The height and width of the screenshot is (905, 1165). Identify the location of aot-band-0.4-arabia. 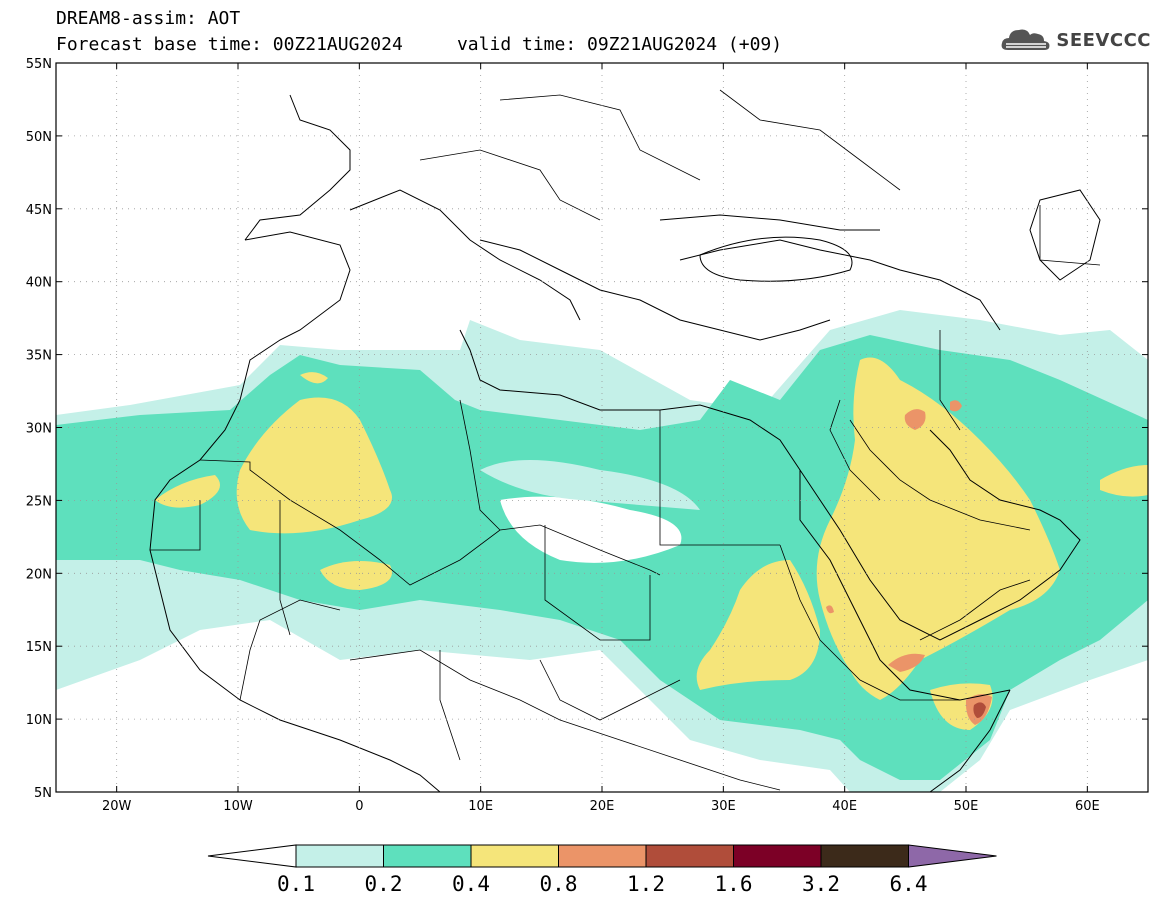
(938, 528).